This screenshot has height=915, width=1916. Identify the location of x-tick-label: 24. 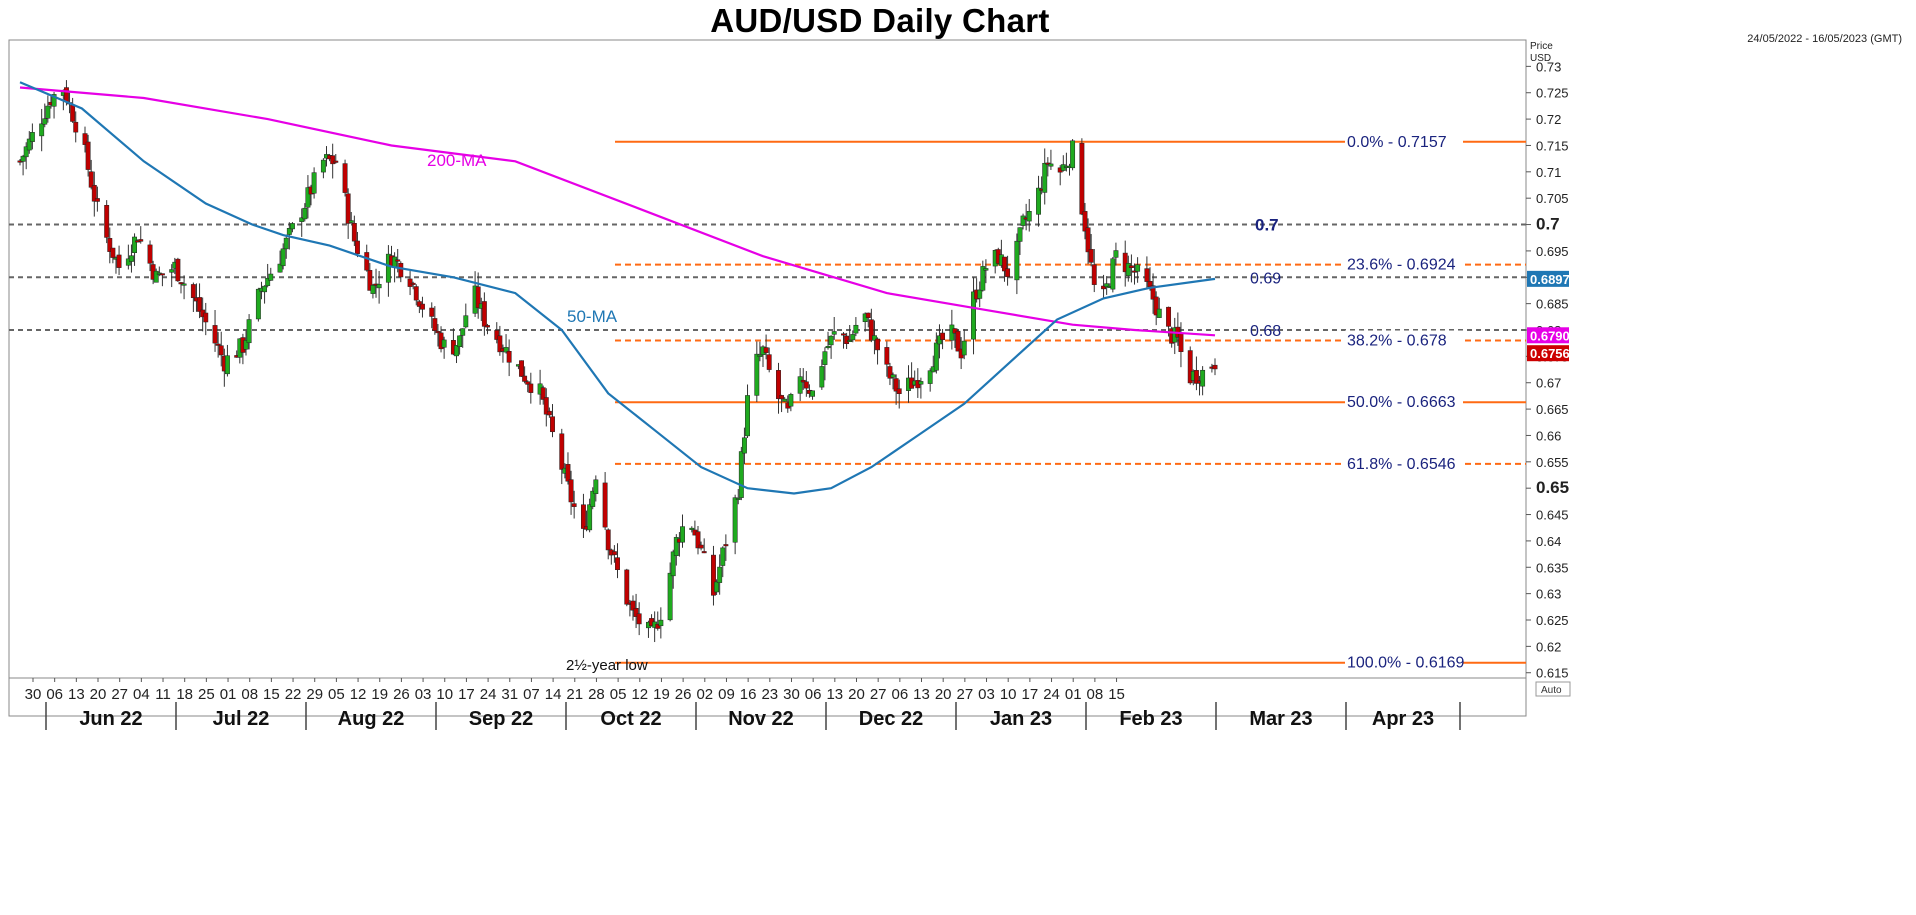
(1051, 694).